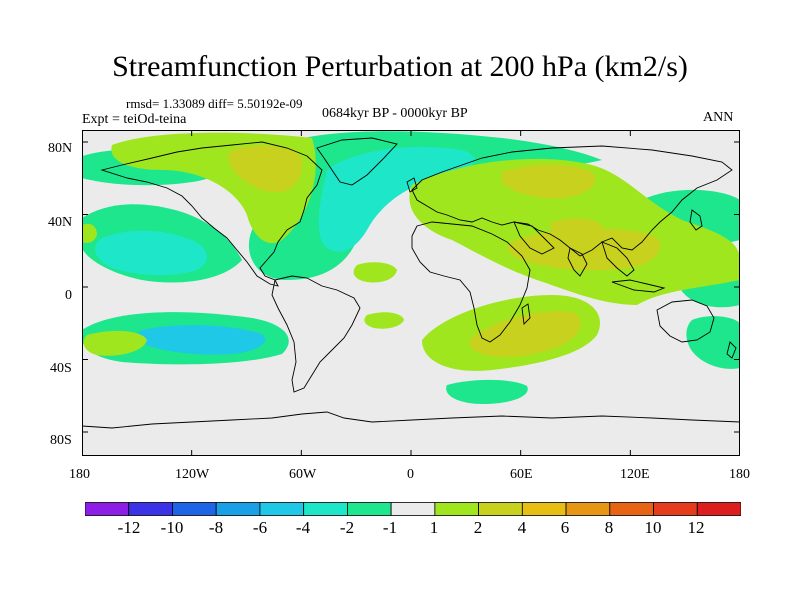  Describe the element at coordinates (731, 350) in the screenshot. I see `coast-new-zealand` at that location.